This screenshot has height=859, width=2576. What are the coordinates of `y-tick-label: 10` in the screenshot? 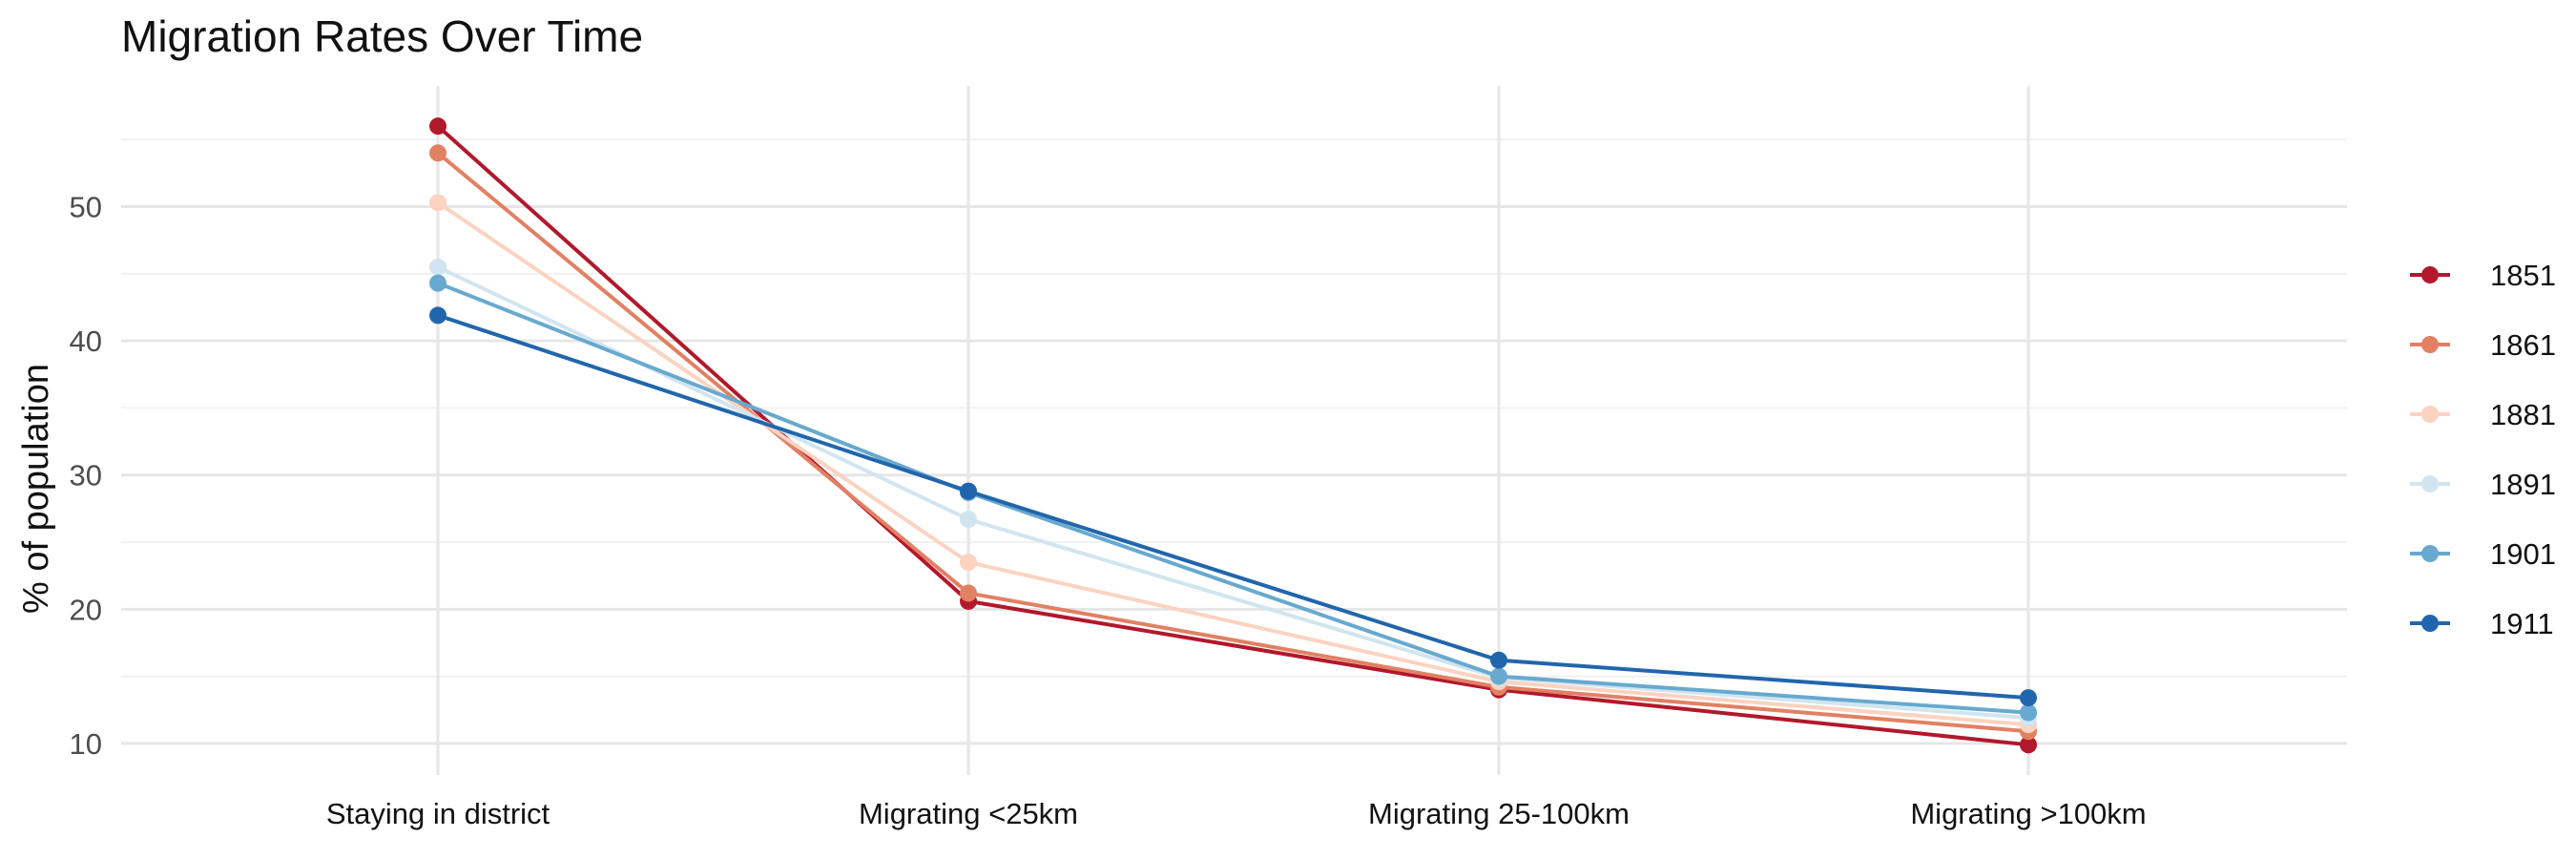 It's located at (86, 744).